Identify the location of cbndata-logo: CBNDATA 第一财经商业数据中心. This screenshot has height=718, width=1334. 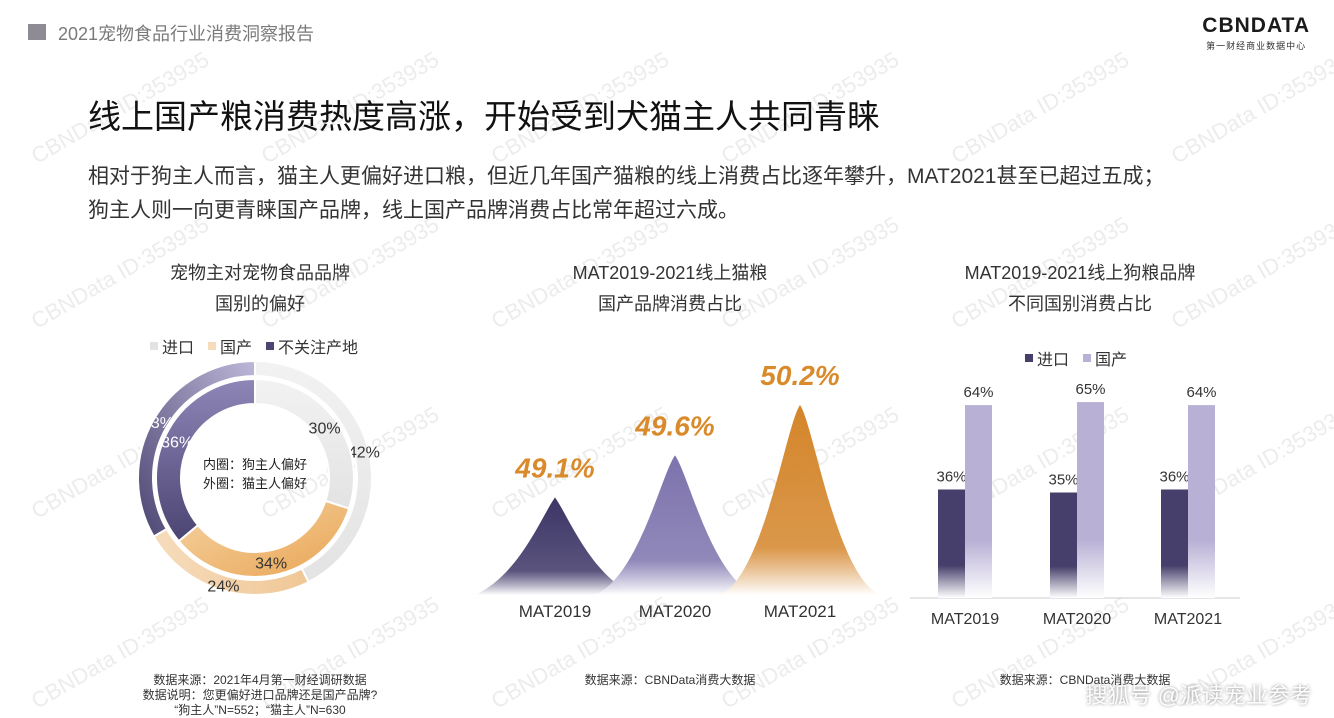
(1256, 33).